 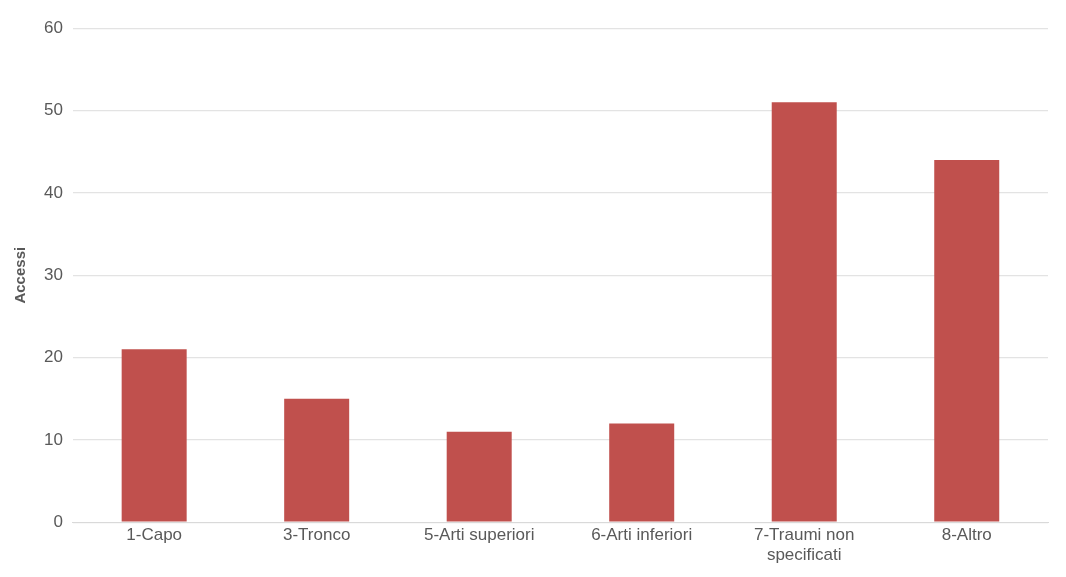 What do you see at coordinates (53, 110) in the screenshot?
I see `y-tick-label: 50` at bounding box center [53, 110].